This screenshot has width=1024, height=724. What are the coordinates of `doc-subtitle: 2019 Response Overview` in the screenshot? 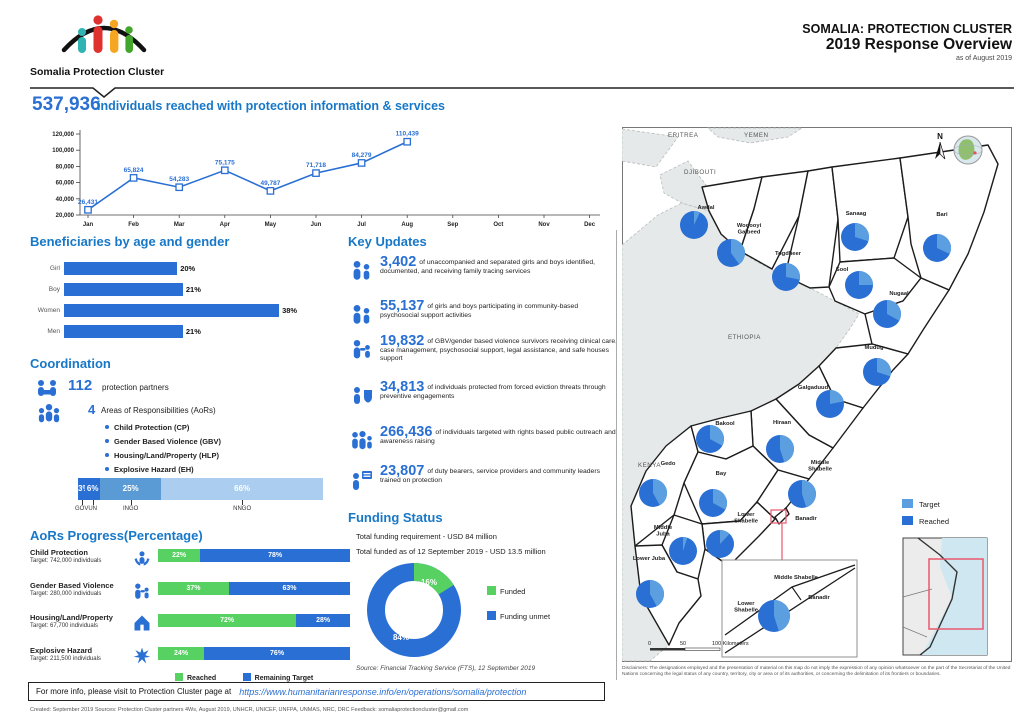 It's located at (918, 44).